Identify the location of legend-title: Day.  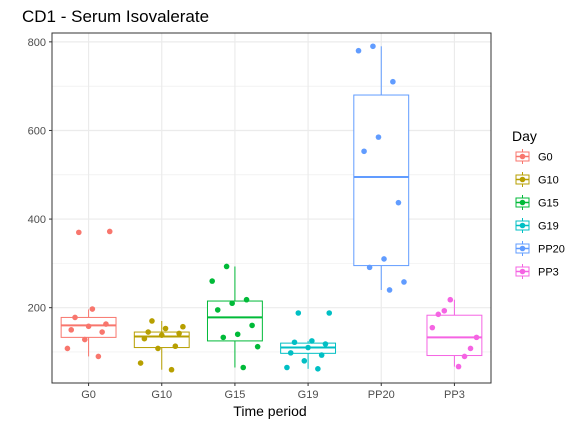
(524, 136).